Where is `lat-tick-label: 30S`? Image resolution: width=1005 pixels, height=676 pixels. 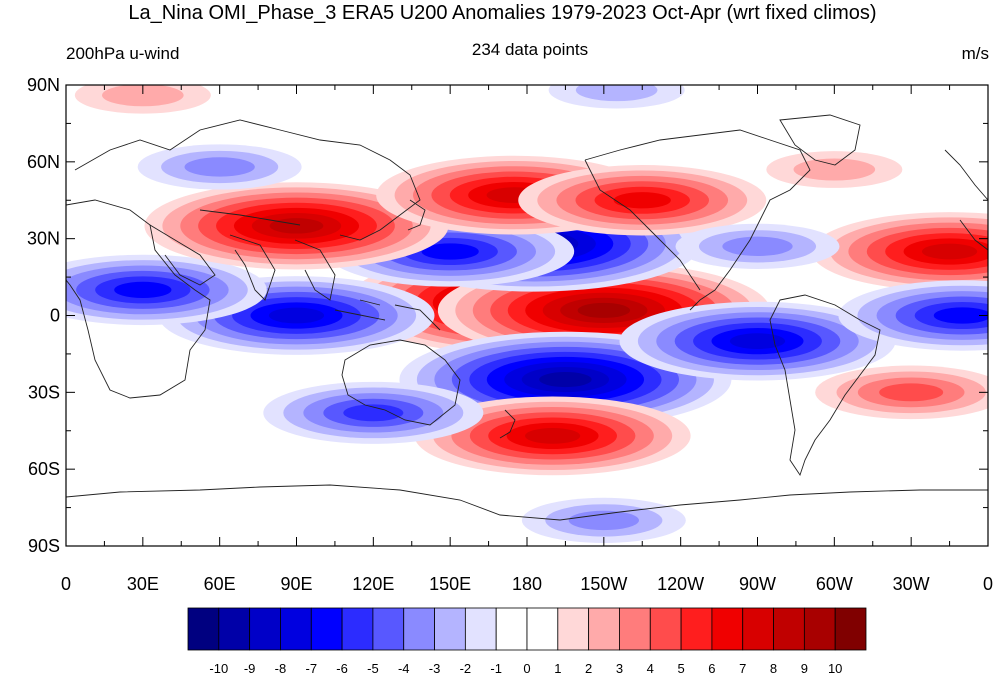 lat-tick-label: 30S is located at coordinates (44, 392).